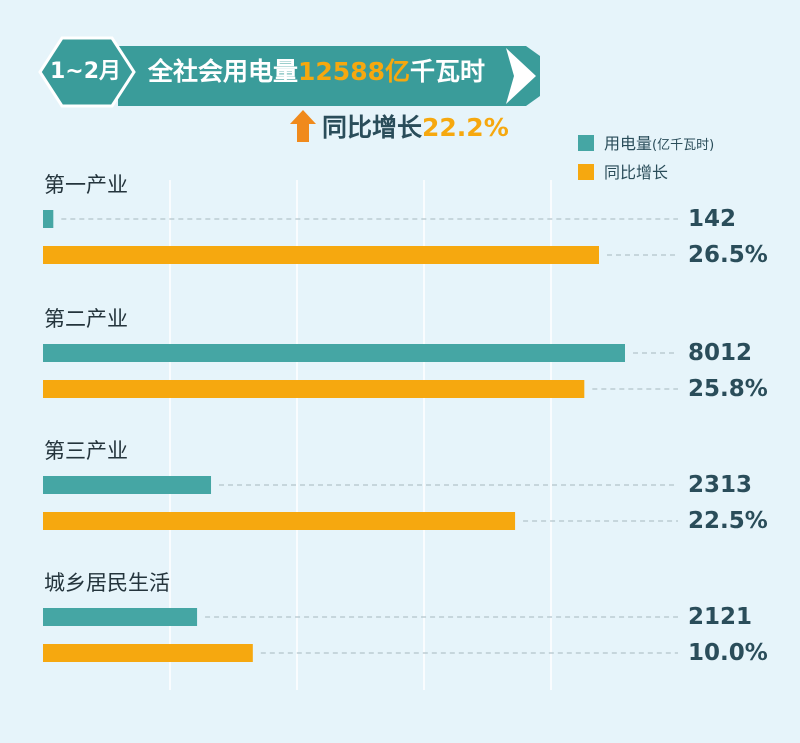  I want to click on up-arrow-icon, so click(303, 126).